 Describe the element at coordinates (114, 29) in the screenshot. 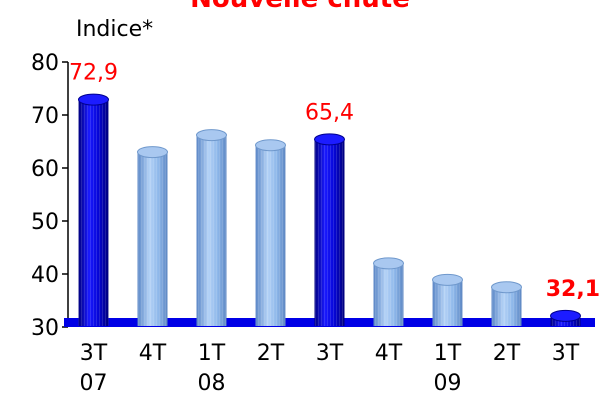

I see `y-axis-label: Indice*` at that location.